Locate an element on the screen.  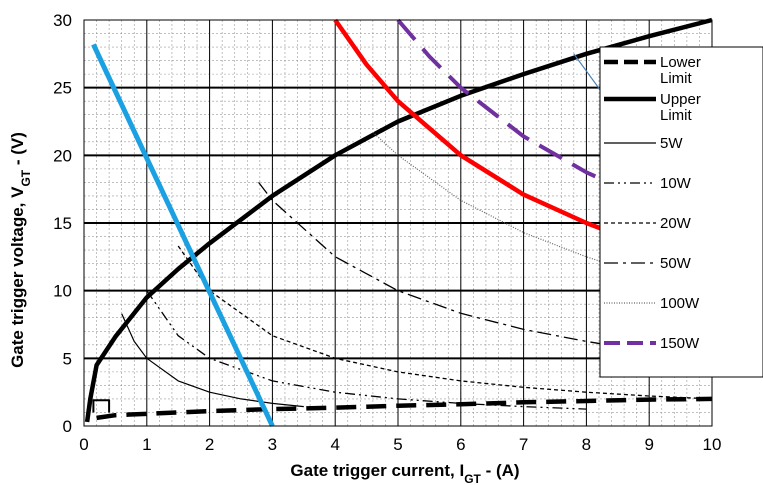
y-tick-label: 25 is located at coordinates (62, 88).